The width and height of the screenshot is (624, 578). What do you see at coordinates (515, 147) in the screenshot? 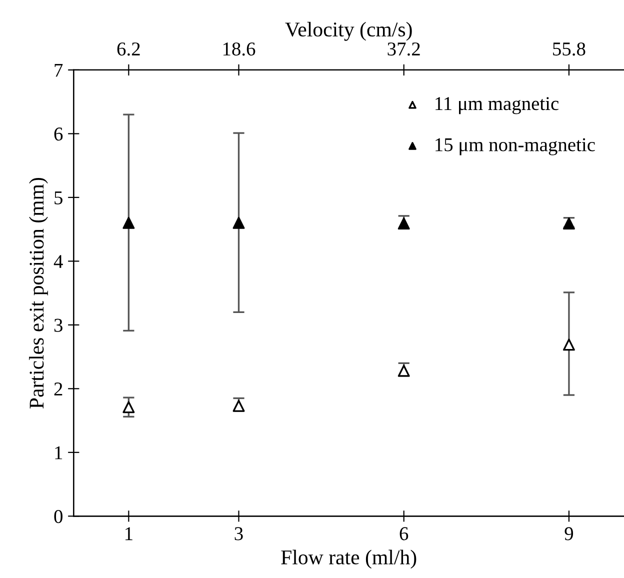
I see `legend-label: 15 μm non-magnetic` at bounding box center [515, 147].